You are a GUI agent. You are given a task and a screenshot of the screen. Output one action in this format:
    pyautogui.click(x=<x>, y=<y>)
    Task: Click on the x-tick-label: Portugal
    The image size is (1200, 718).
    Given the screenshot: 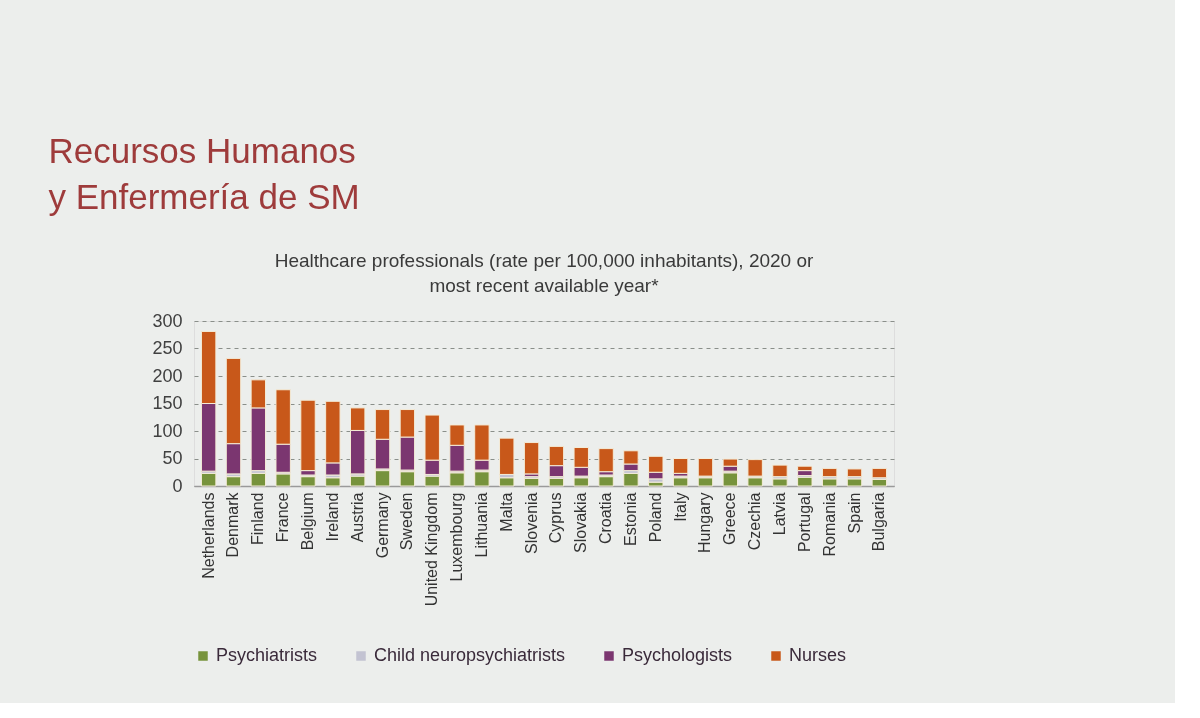 What is the action you would take?
    pyautogui.click(x=804, y=522)
    